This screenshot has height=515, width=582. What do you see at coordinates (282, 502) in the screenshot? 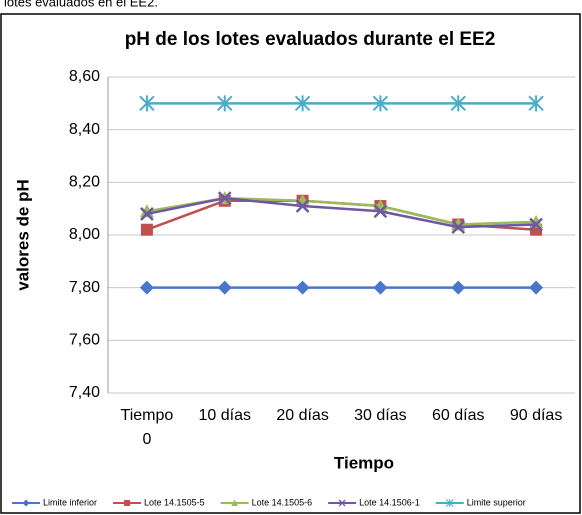
I see `legend-label: Lote 14.1505-6` at bounding box center [282, 502].